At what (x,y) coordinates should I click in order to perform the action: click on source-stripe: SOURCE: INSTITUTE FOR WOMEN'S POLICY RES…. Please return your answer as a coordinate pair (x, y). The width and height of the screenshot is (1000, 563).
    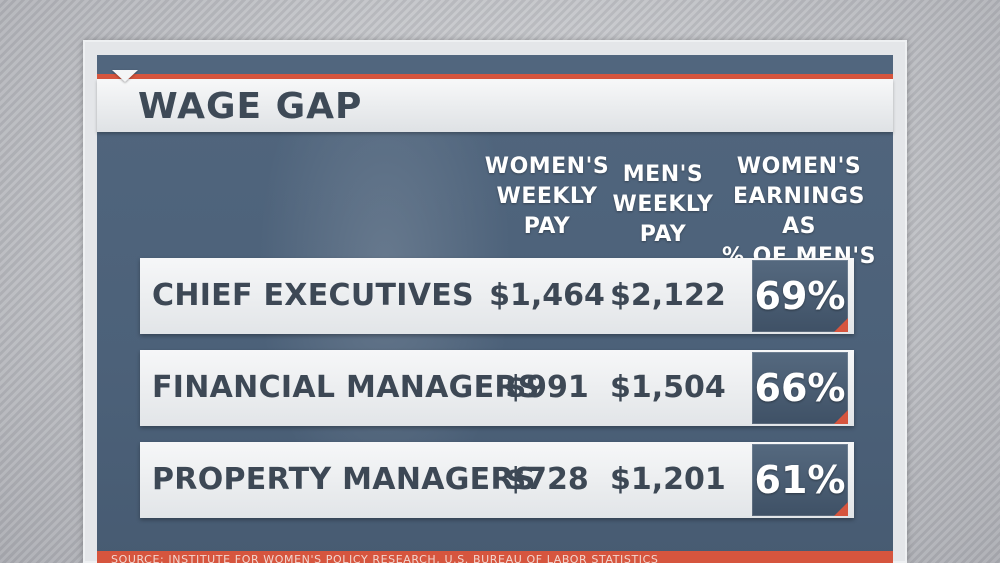
    Looking at the image, I should click on (495, 557).